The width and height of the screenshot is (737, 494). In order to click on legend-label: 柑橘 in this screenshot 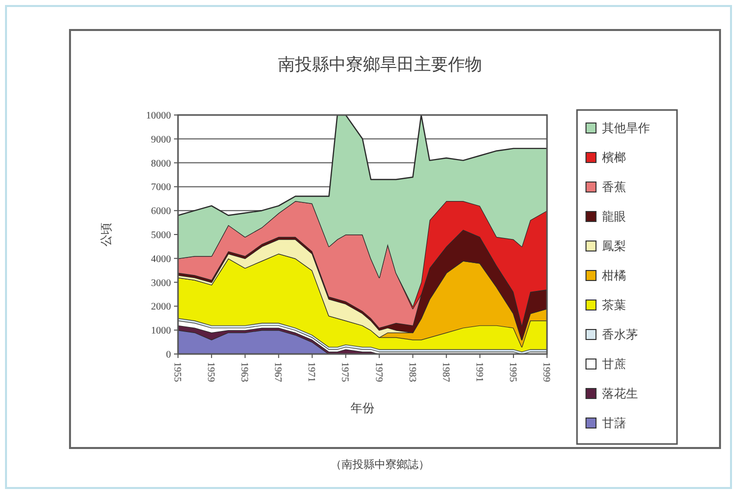, I will do `click(613, 275)`.